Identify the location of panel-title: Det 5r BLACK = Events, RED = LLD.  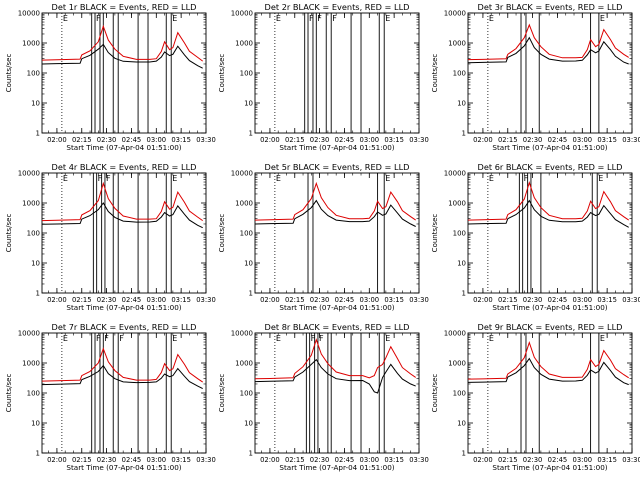
(337, 167).